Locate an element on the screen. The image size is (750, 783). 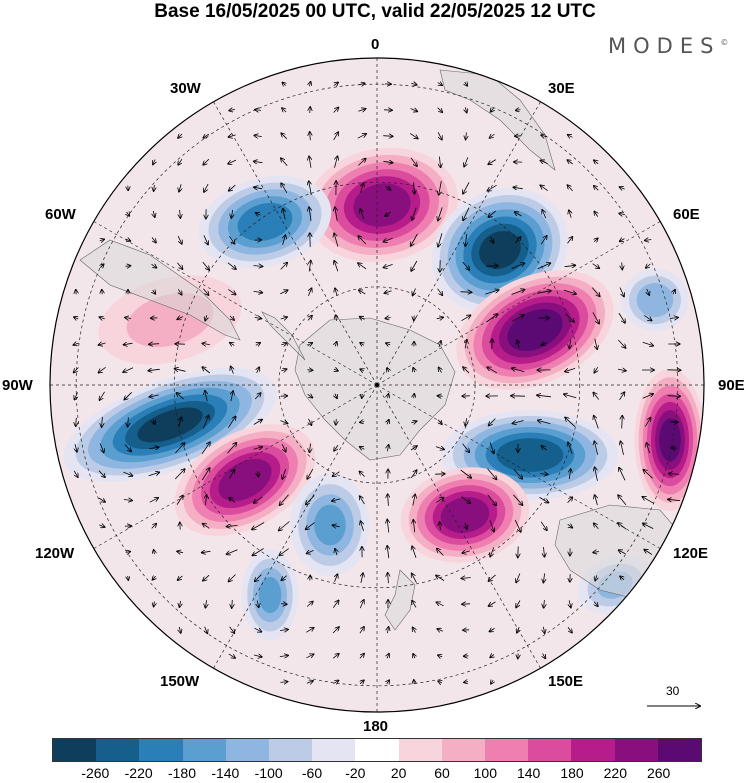
anomaly-contour is located at coordinates (655, 300).